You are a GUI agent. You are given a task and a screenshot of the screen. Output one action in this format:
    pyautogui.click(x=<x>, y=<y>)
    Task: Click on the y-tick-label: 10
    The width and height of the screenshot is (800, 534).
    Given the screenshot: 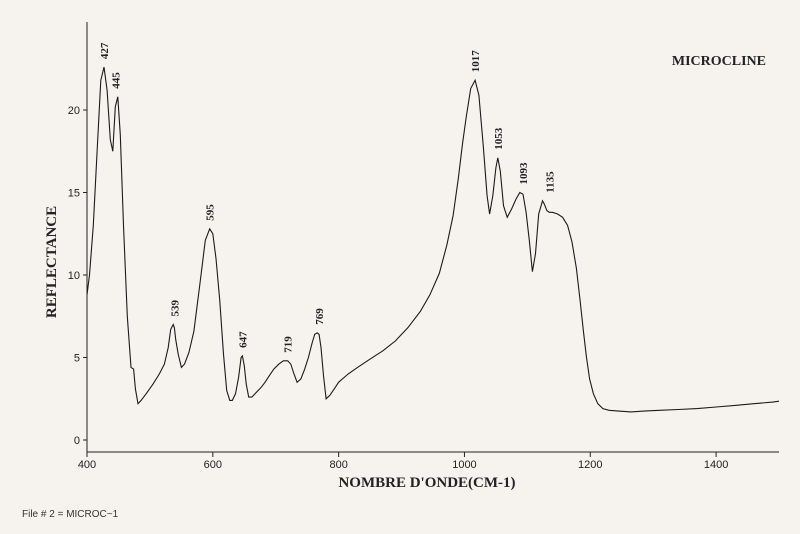 What is the action you would take?
    pyautogui.click(x=74, y=276)
    